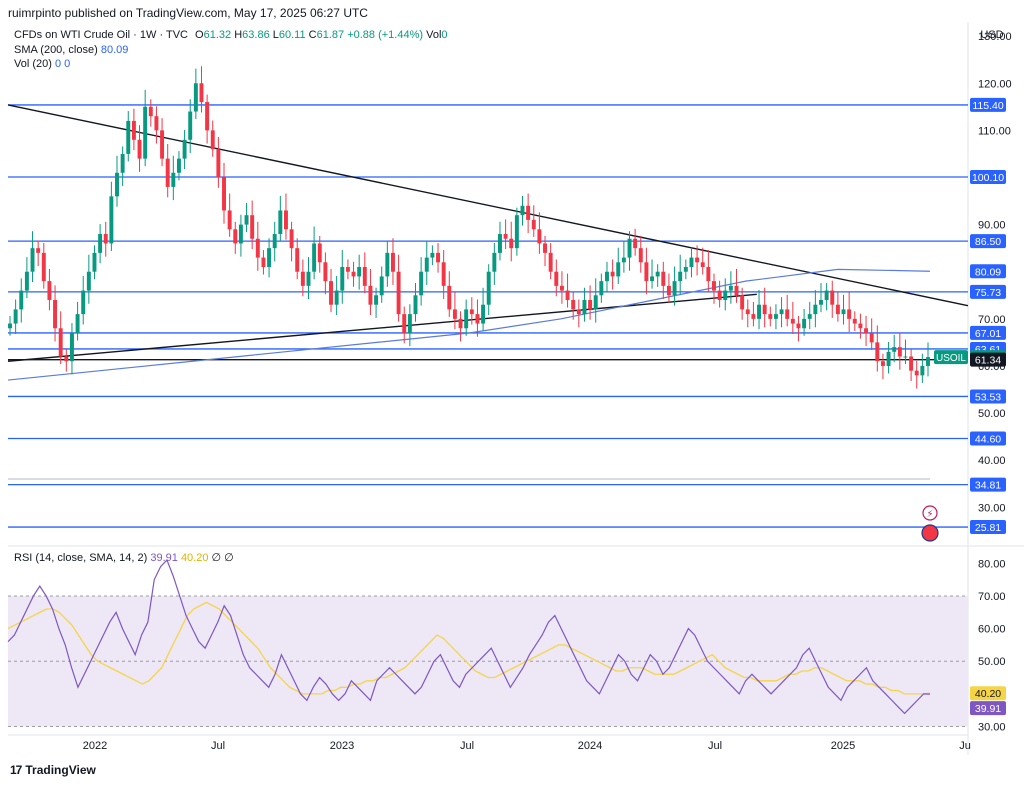  Describe the element at coordinates (951, 357) in the screenshot. I see `symbol-tag` at that location.